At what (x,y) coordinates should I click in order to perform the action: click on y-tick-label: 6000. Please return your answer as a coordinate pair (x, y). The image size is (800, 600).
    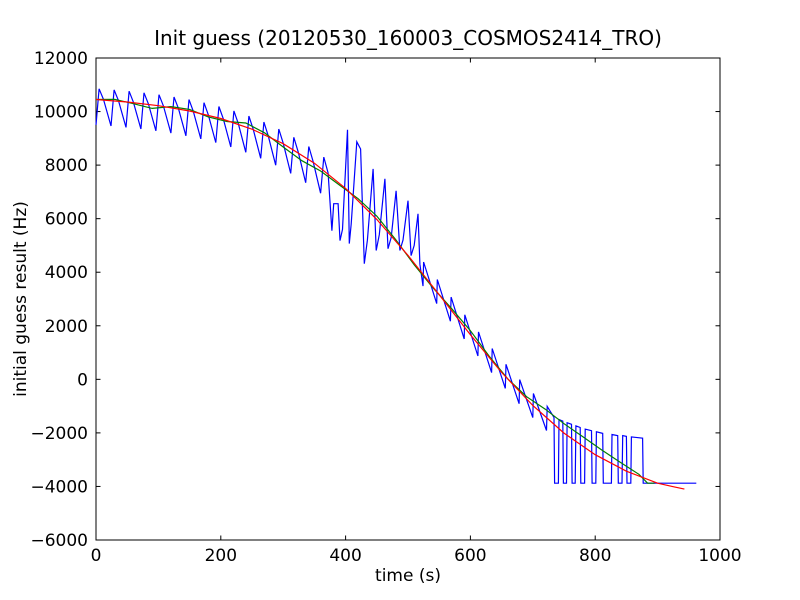
    Looking at the image, I should click on (66, 220).